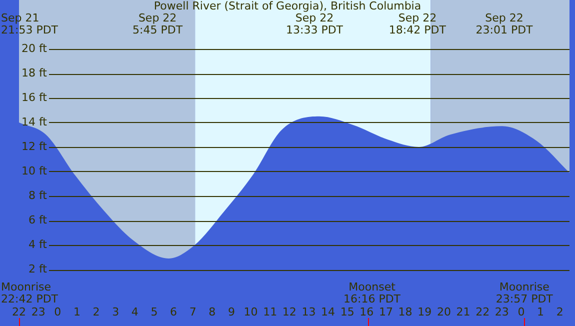 This screenshot has height=326, width=575. I want to click on y-tick-label: 8 ft, so click(38, 195).